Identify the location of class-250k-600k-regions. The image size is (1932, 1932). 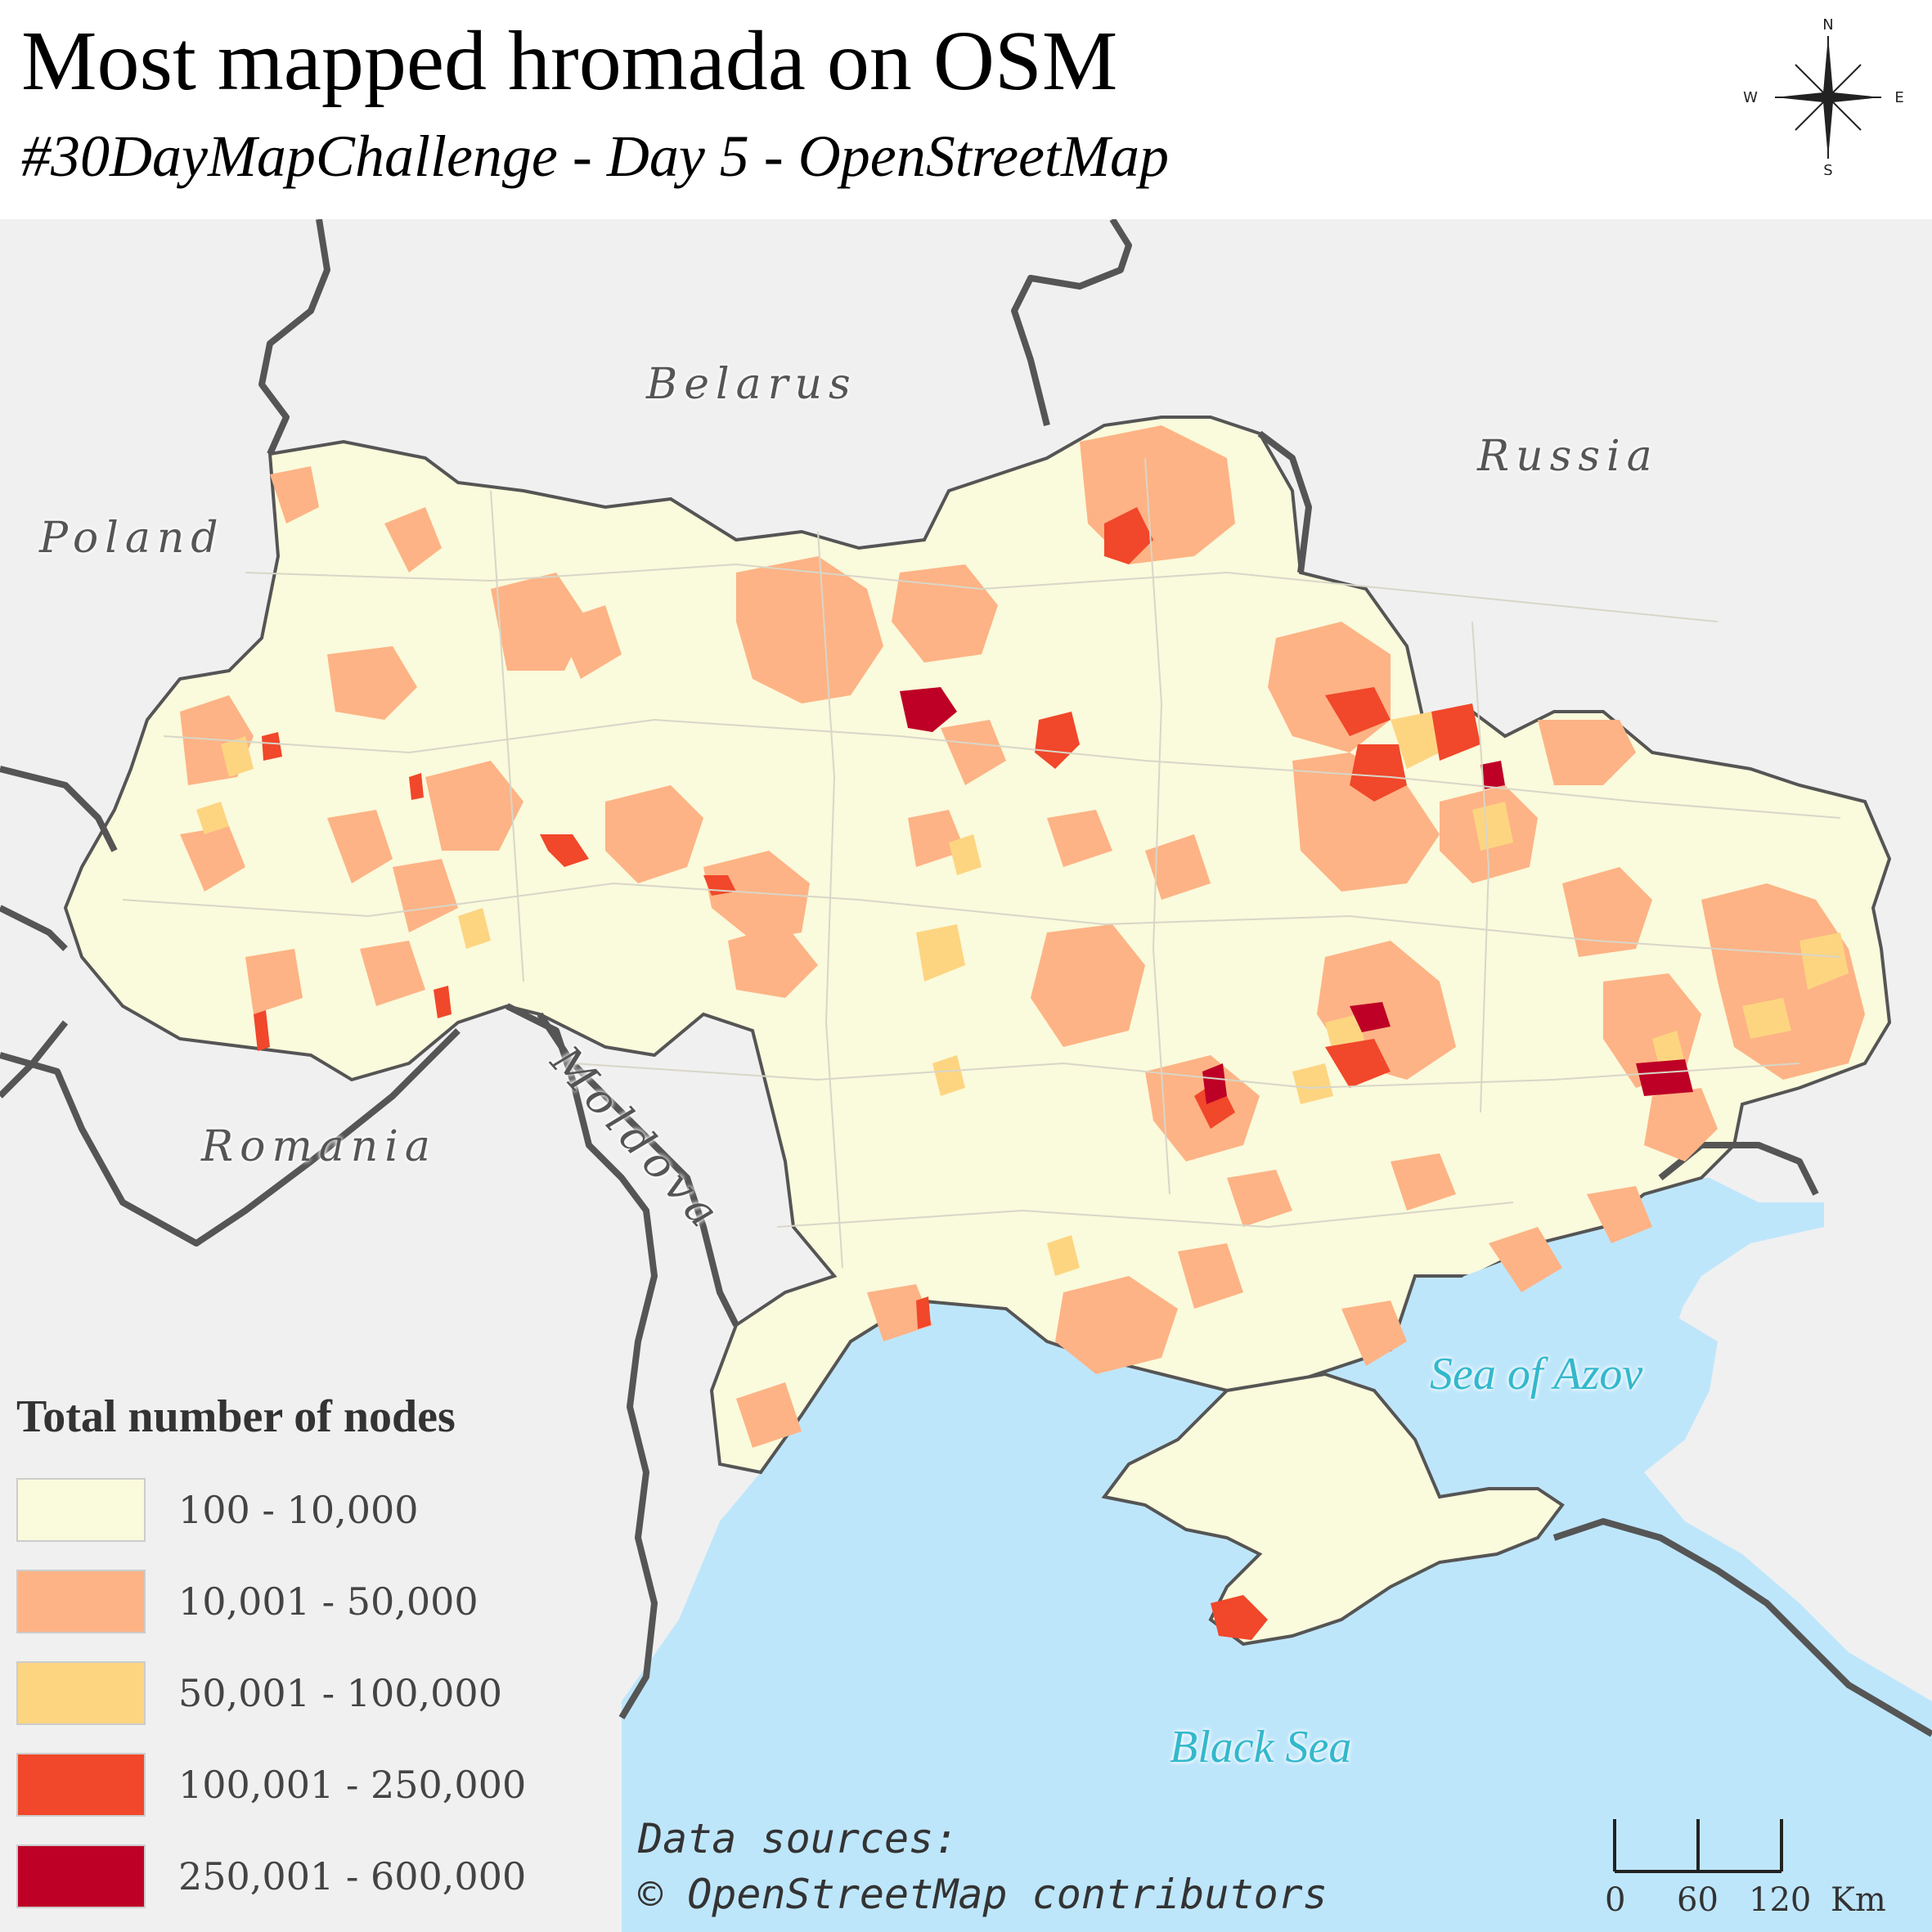
(1297, 895).